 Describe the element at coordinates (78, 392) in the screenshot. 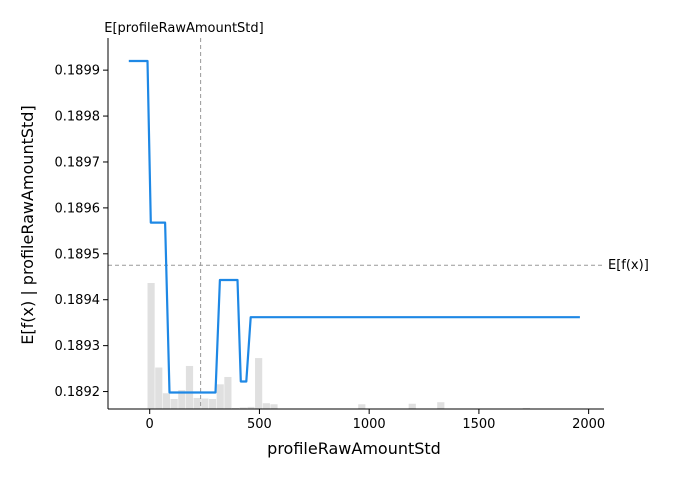

I see `y-tick-label: 0.1892` at that location.